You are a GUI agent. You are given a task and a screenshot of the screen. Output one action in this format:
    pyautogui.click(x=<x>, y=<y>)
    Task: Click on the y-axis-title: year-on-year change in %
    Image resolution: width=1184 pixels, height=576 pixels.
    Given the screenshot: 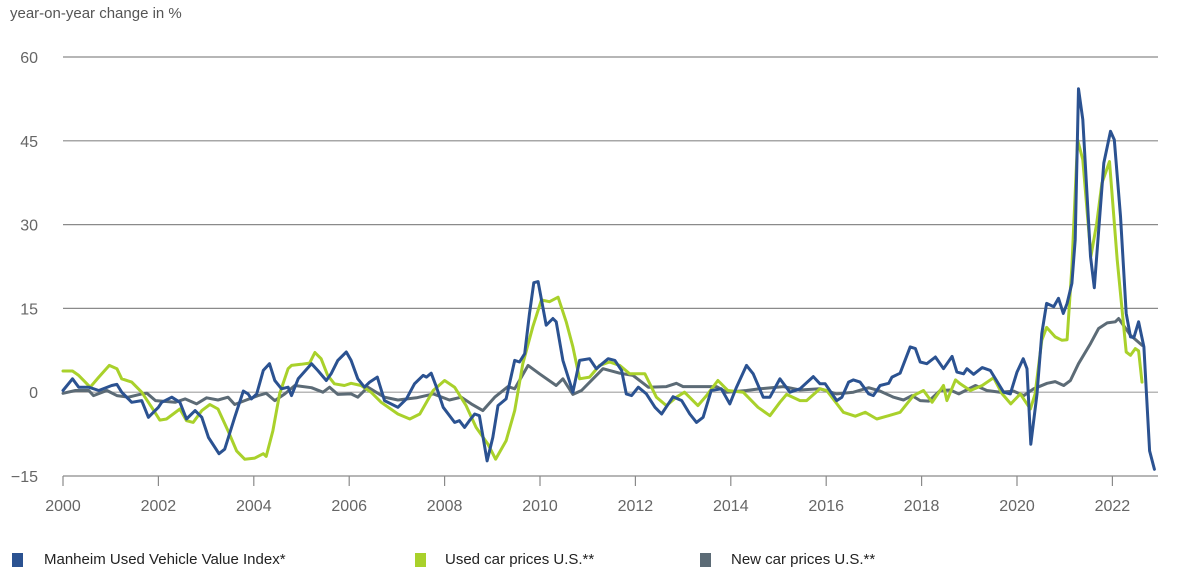 What is the action you would take?
    pyautogui.click(x=96, y=13)
    